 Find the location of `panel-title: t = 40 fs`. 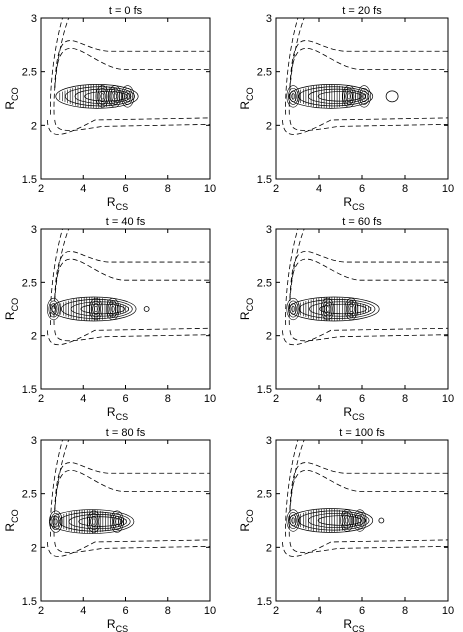

panel-title: t = 40 fs is located at coordinates (126, 222).